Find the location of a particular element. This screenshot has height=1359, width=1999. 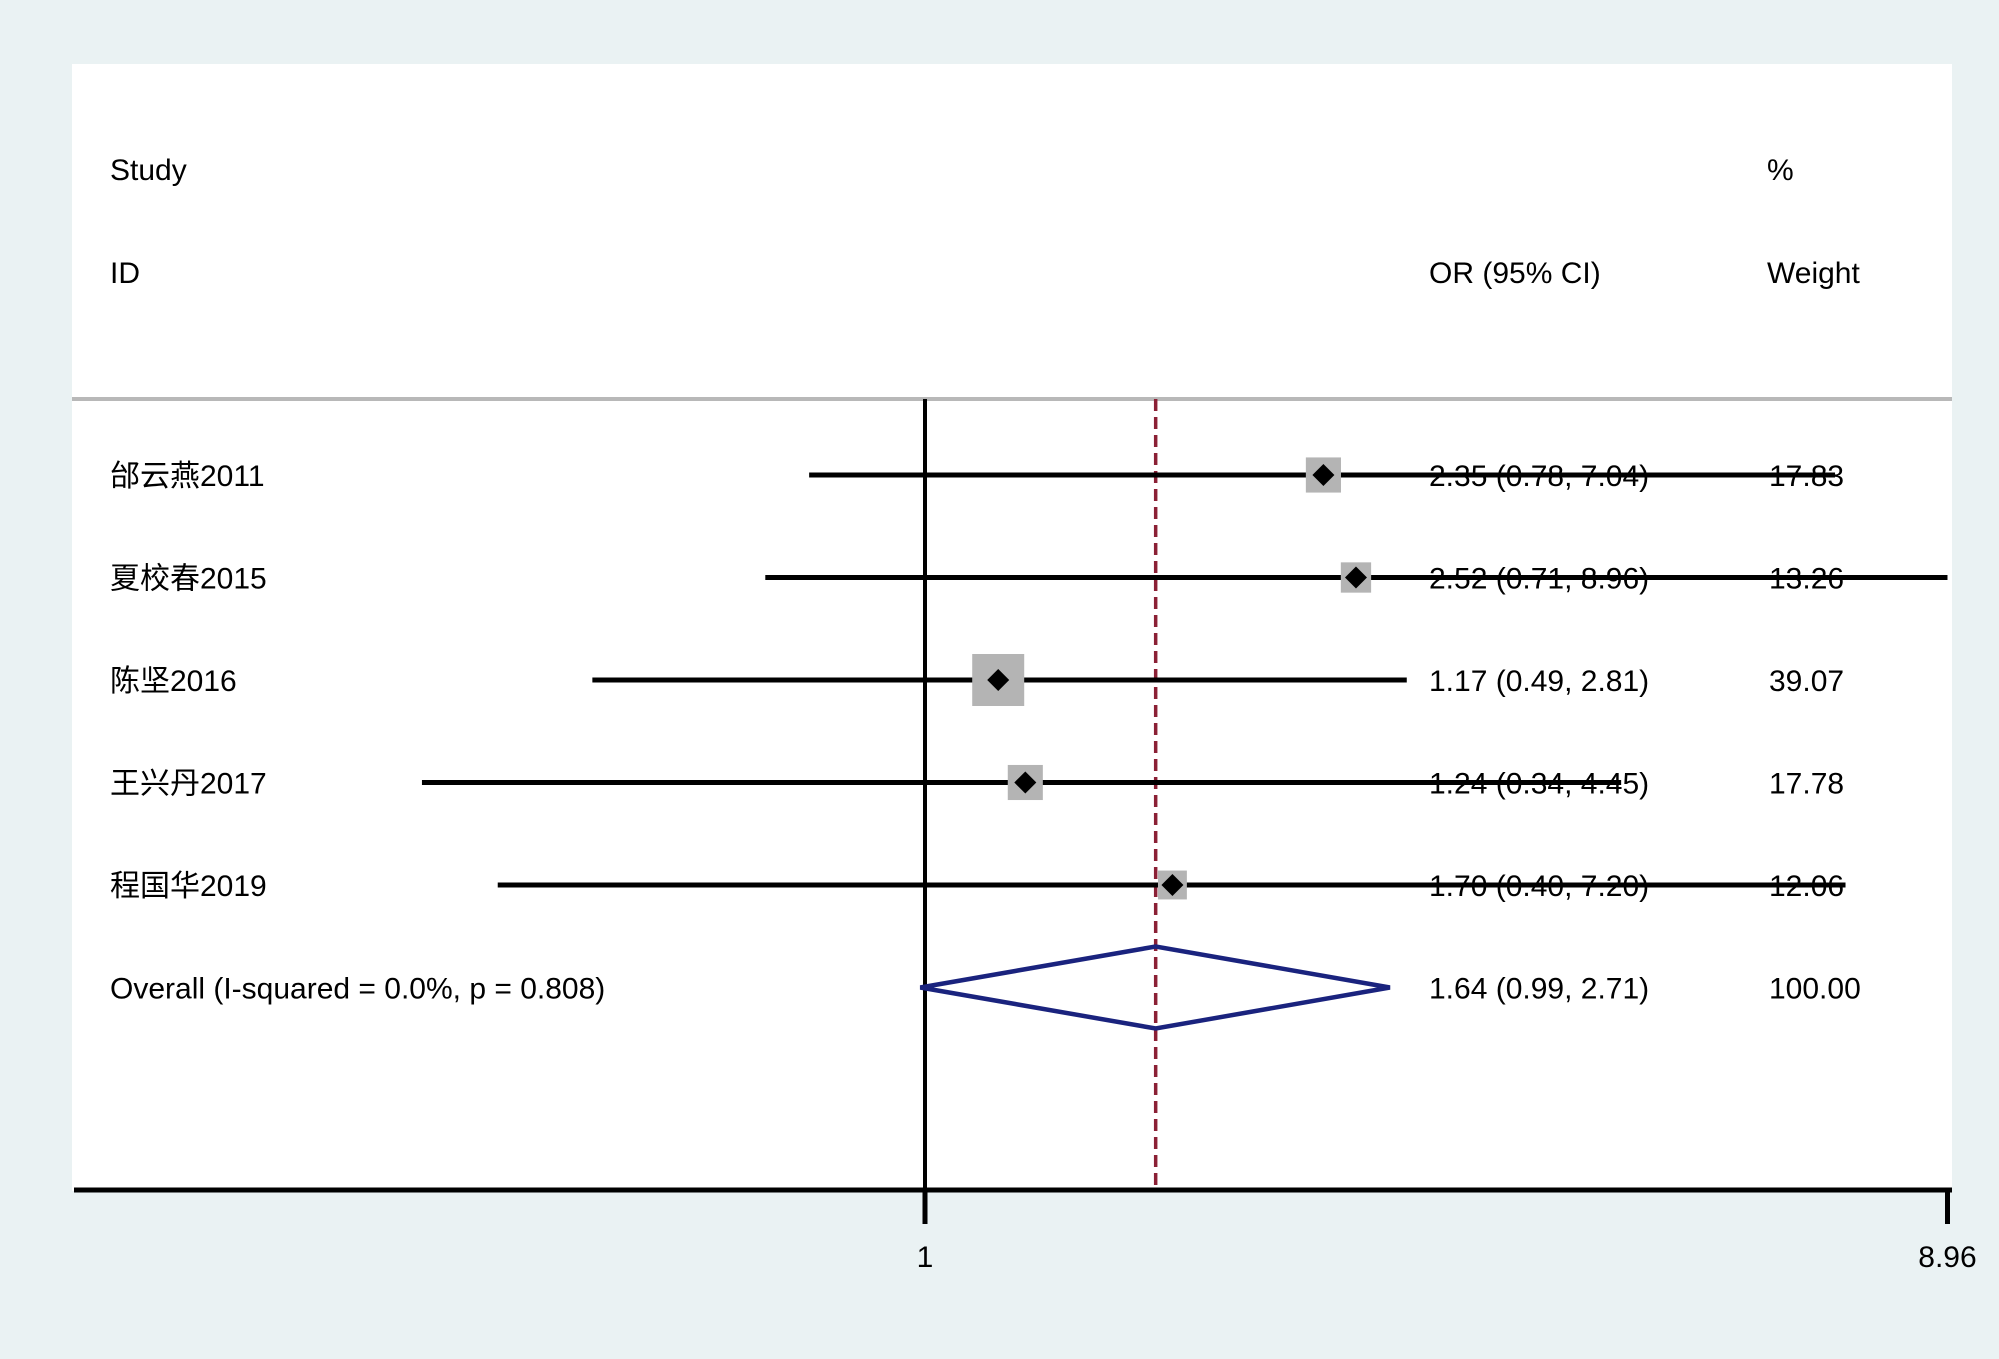

study-label: 夏校春2015 is located at coordinates (188, 579).